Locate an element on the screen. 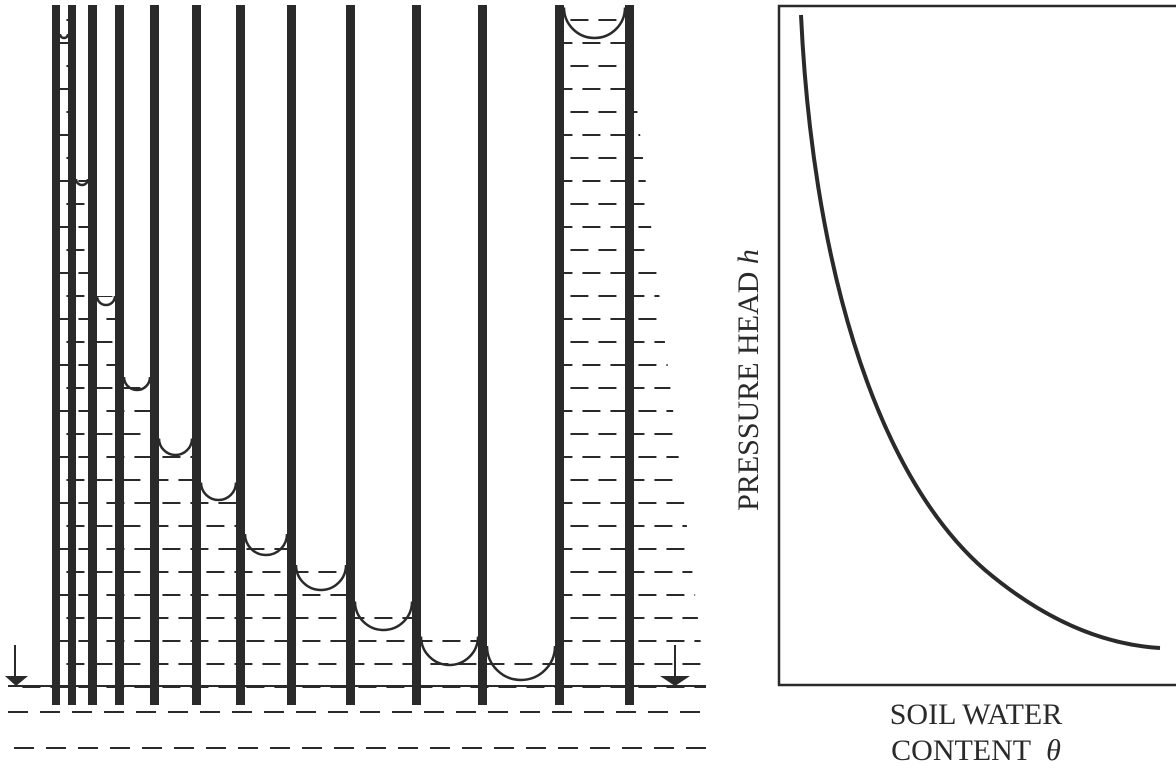  y-axis-label: PRESSURE HEAD h is located at coordinates (748, 380).